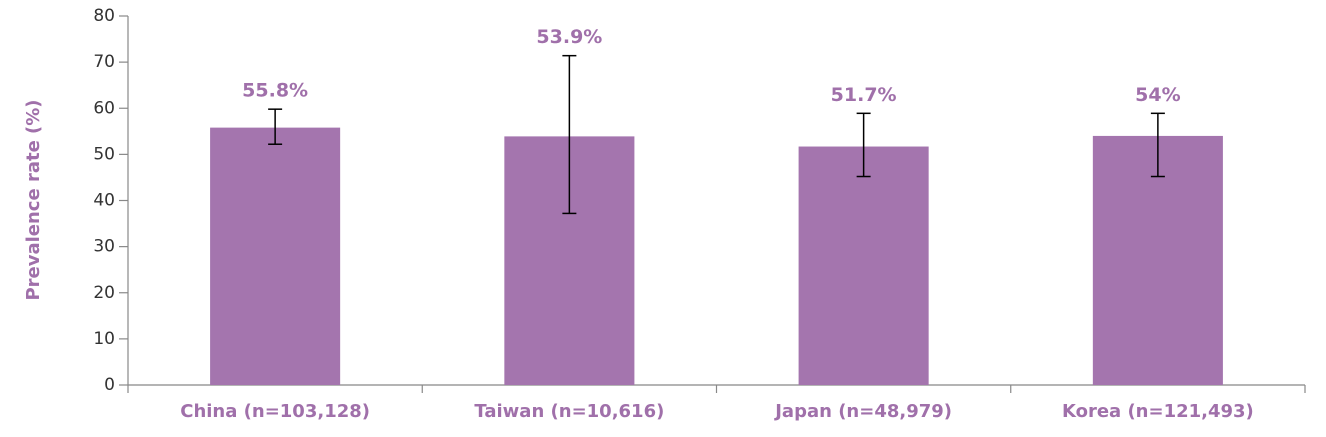 The height and width of the screenshot is (437, 1326). What do you see at coordinates (275, 411) in the screenshot?
I see `x-tick-label: China (n=103,128)` at bounding box center [275, 411].